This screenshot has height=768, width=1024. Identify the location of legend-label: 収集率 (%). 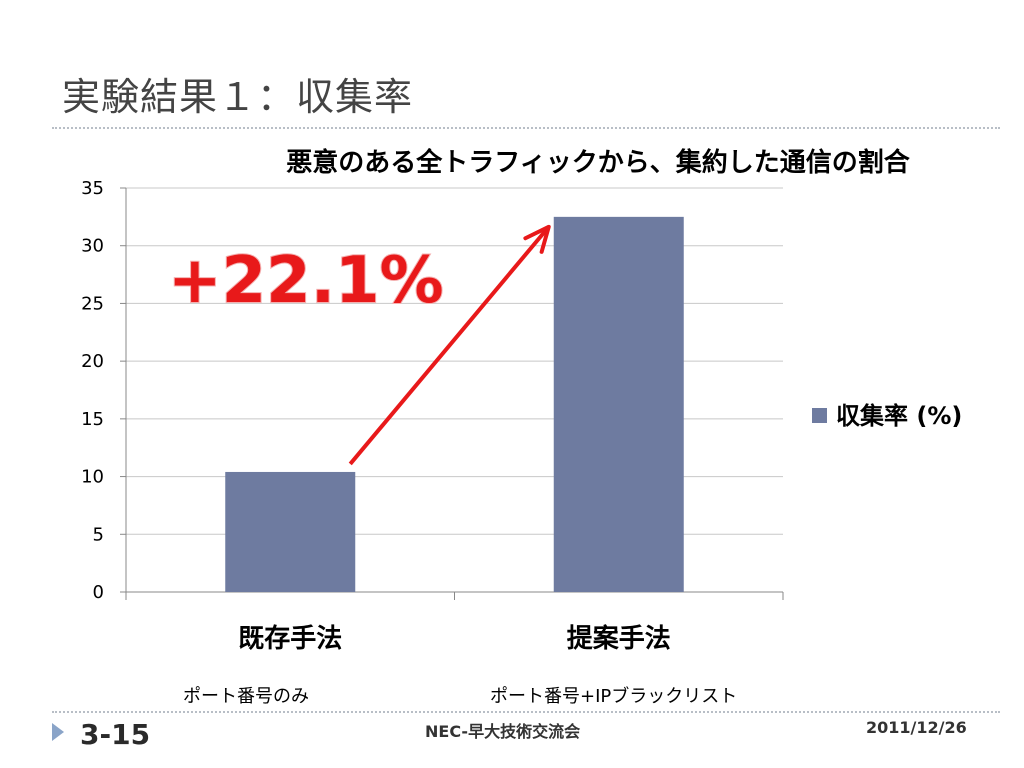
(899, 416).